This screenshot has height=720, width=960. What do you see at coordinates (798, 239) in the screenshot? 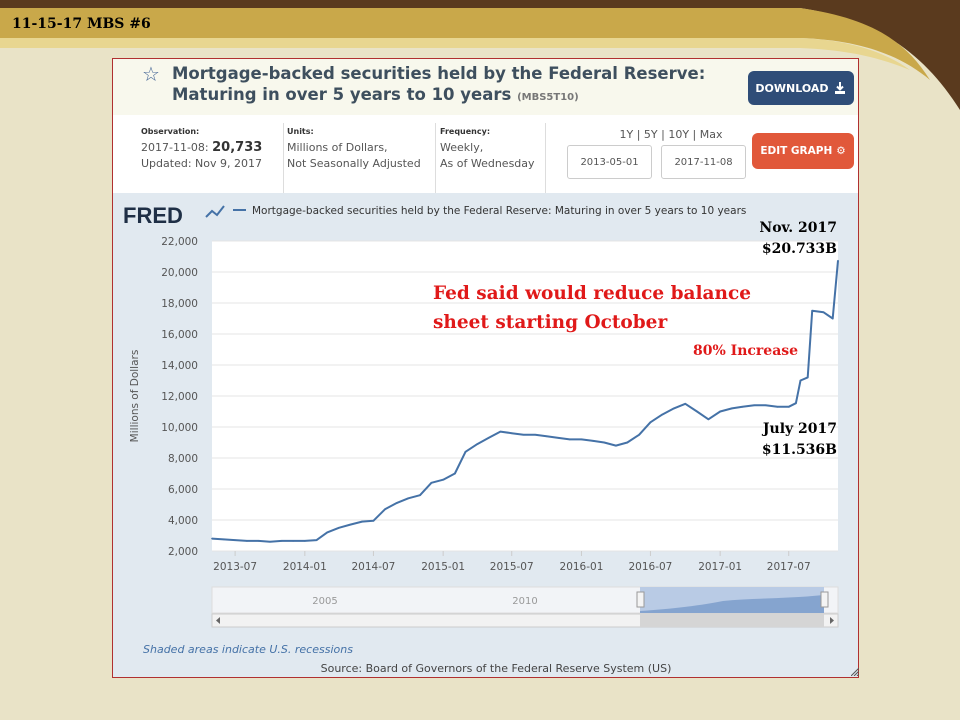
I see `annotation-nov-2017: Nov. 2017 $20.733B` at bounding box center [798, 239].